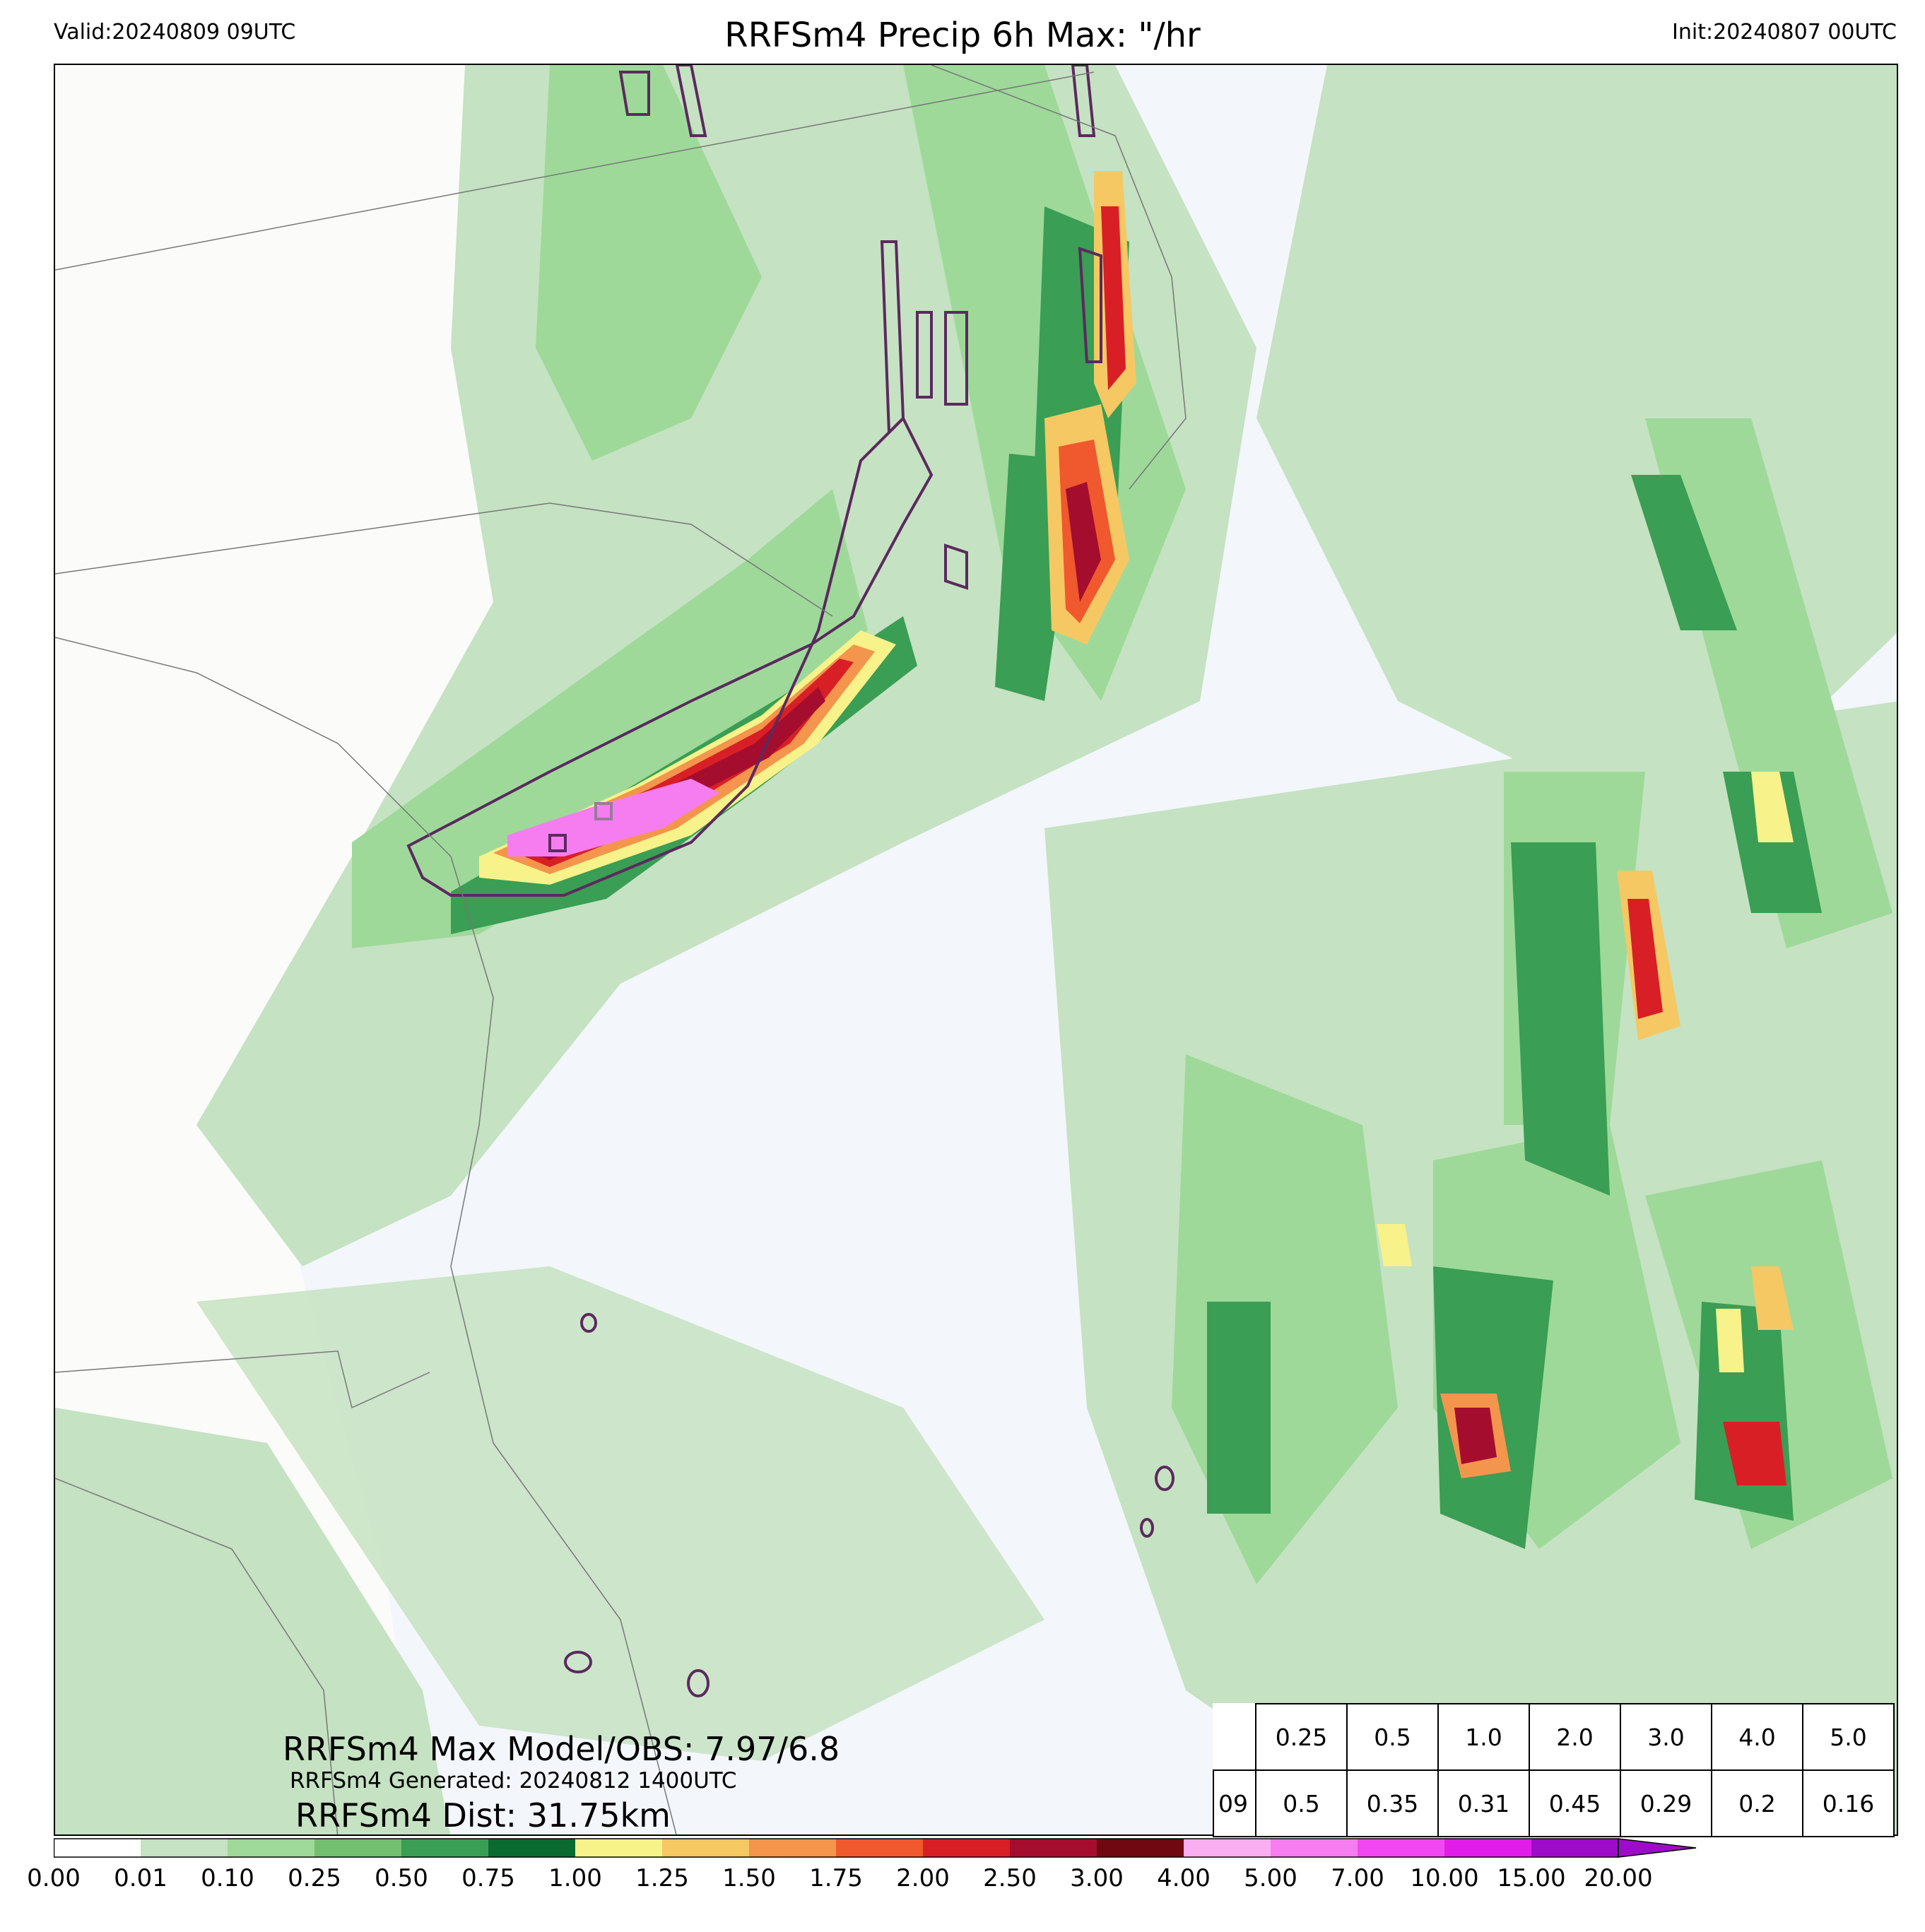  I want to click on colorbar-tick-label: 1.25, so click(662, 1878).